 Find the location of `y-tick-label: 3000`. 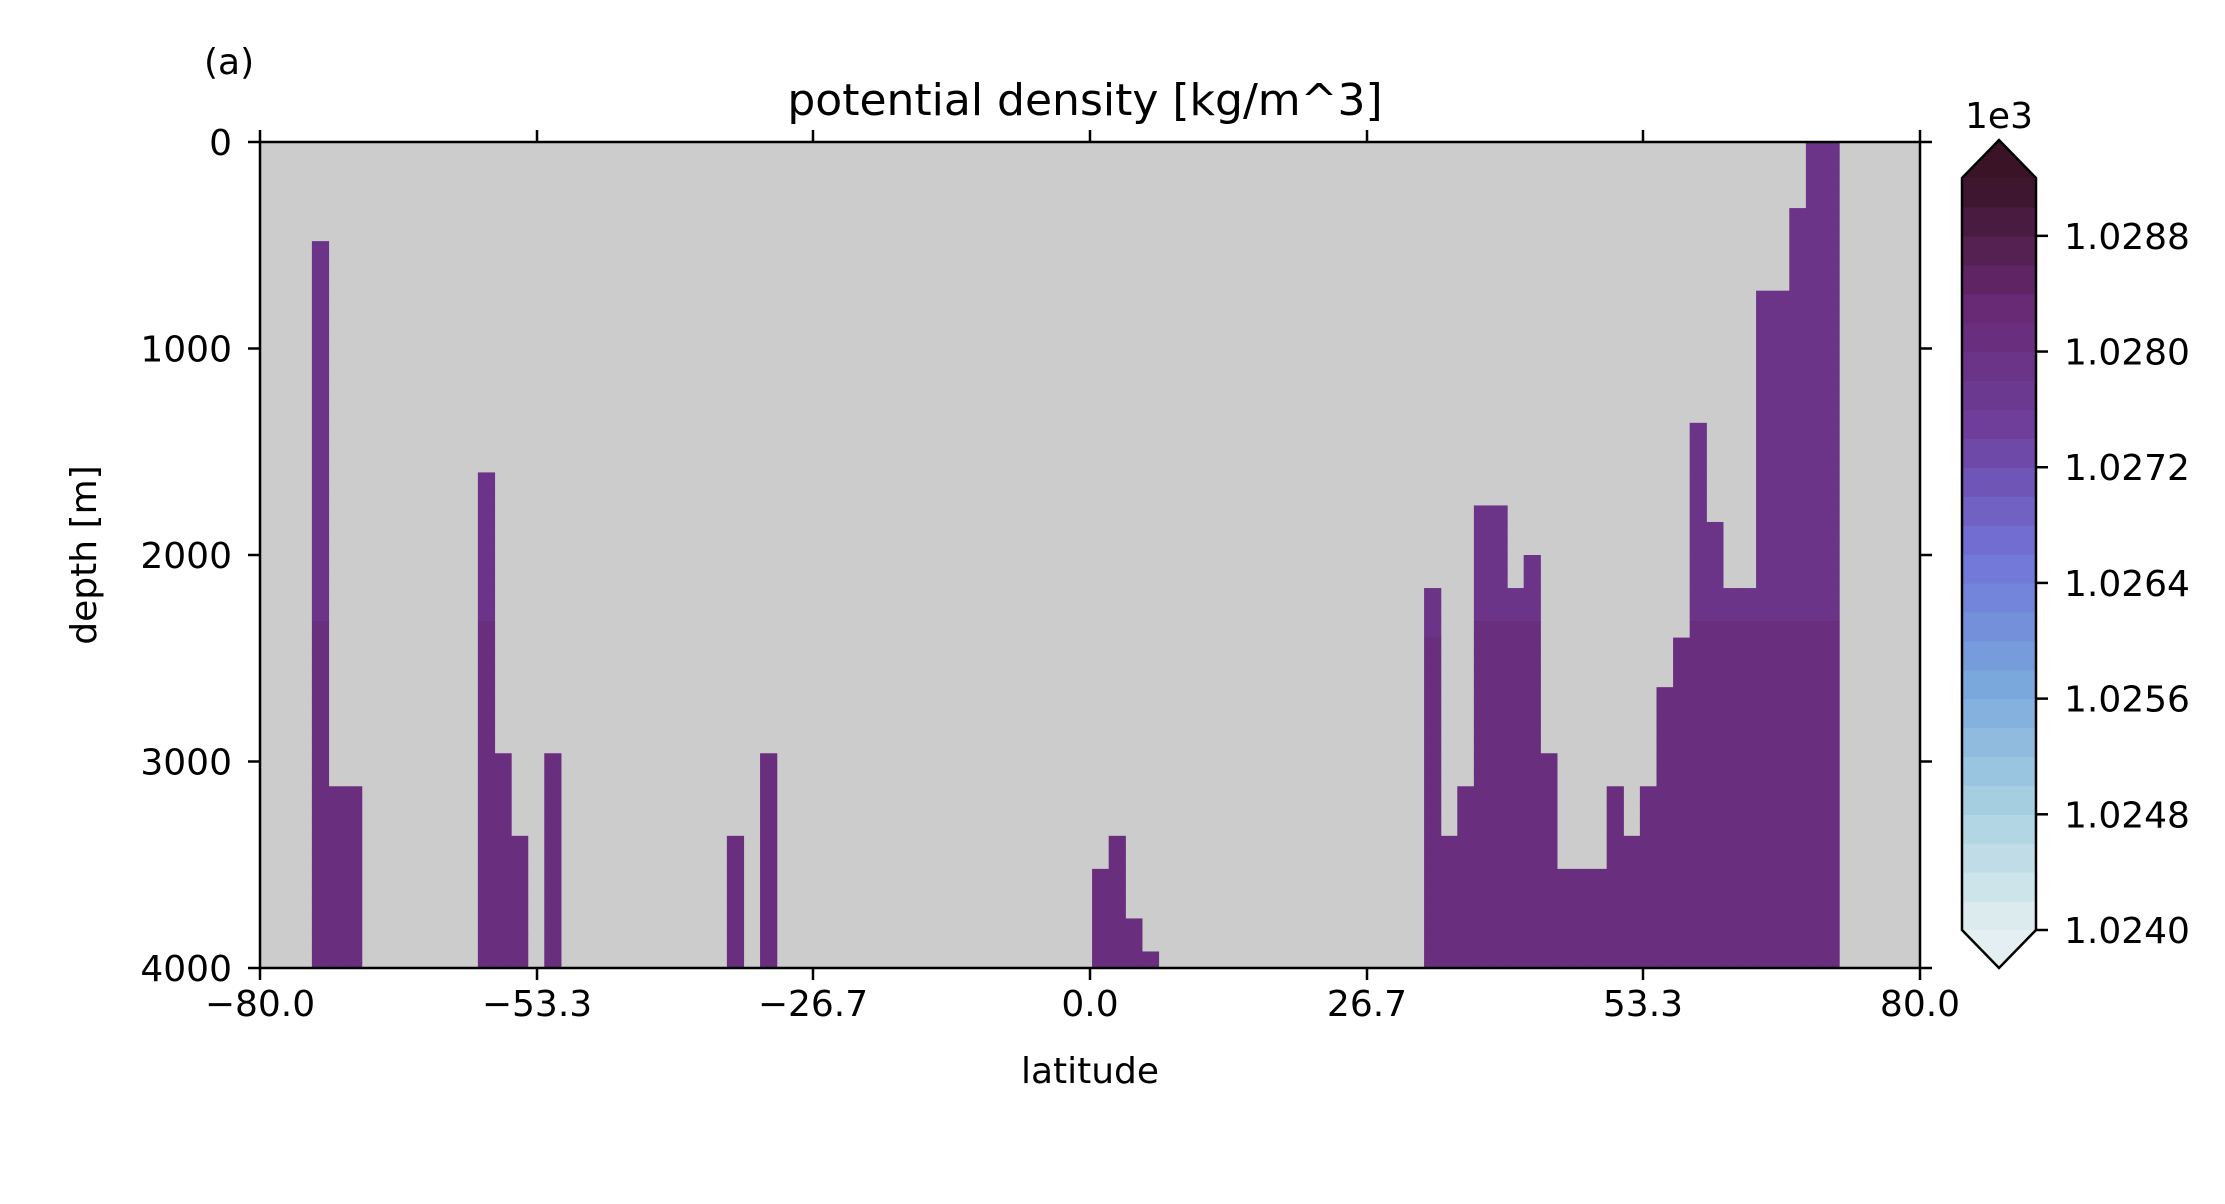

y-tick-label: 3000 is located at coordinates (186, 763).